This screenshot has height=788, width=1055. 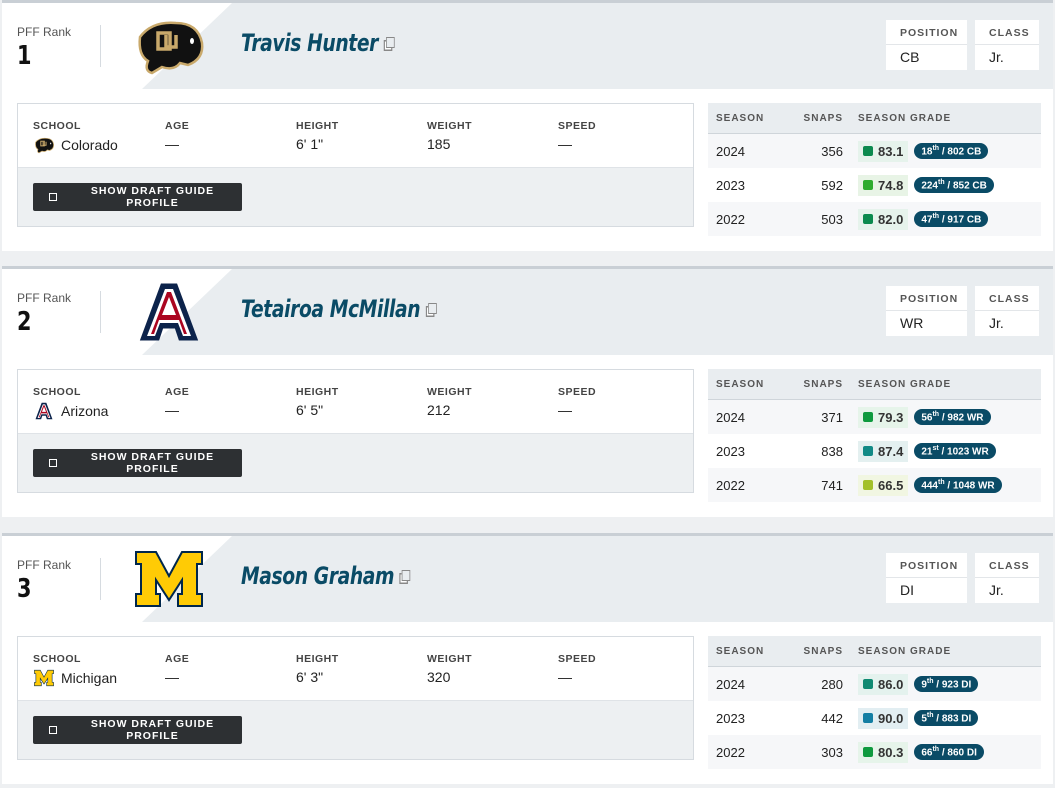 I want to click on player-name-link: Tetairoa McMillan, so click(x=339, y=309).